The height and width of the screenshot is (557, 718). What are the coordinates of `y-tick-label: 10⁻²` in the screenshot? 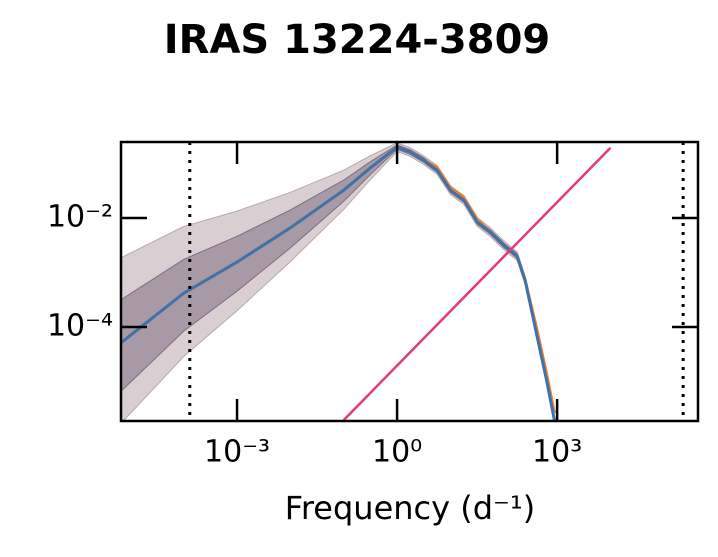 It's located at (80, 216).